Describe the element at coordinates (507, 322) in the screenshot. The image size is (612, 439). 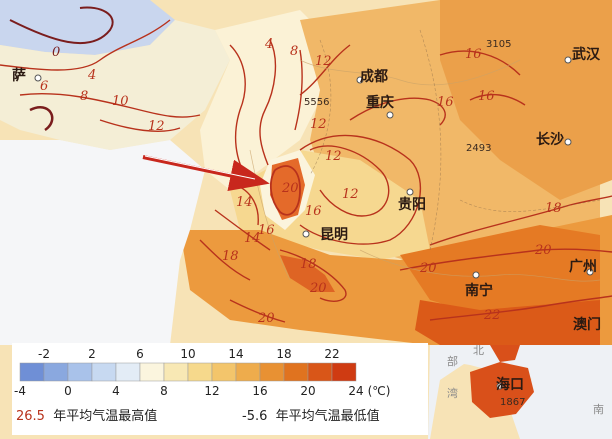
I see `coast-hot-zone` at that location.